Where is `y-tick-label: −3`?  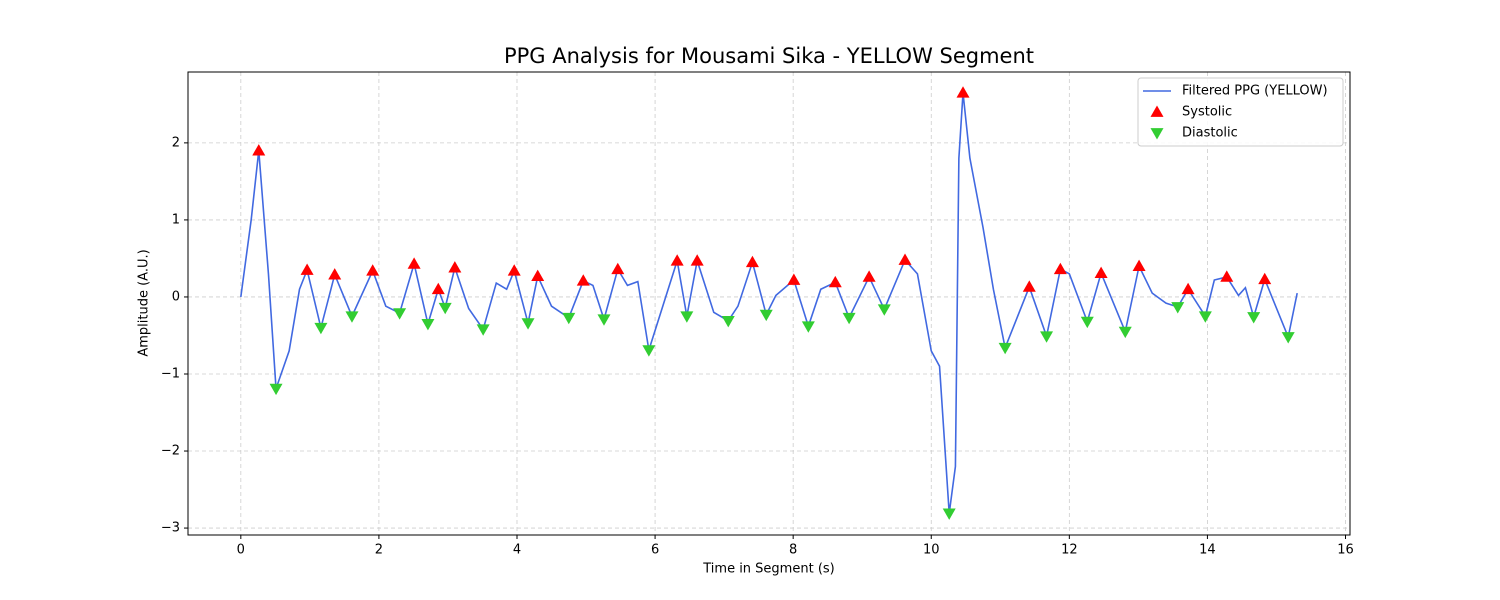
y-tick-label: −3 is located at coordinates (170, 528).